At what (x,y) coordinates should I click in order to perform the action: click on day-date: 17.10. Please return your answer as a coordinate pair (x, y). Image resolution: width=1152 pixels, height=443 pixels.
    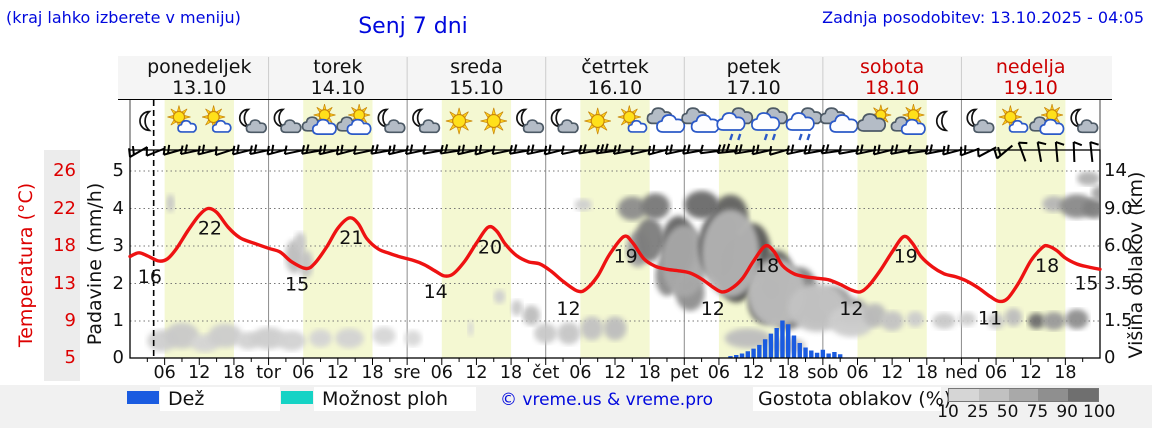
    Looking at the image, I should click on (753, 88).